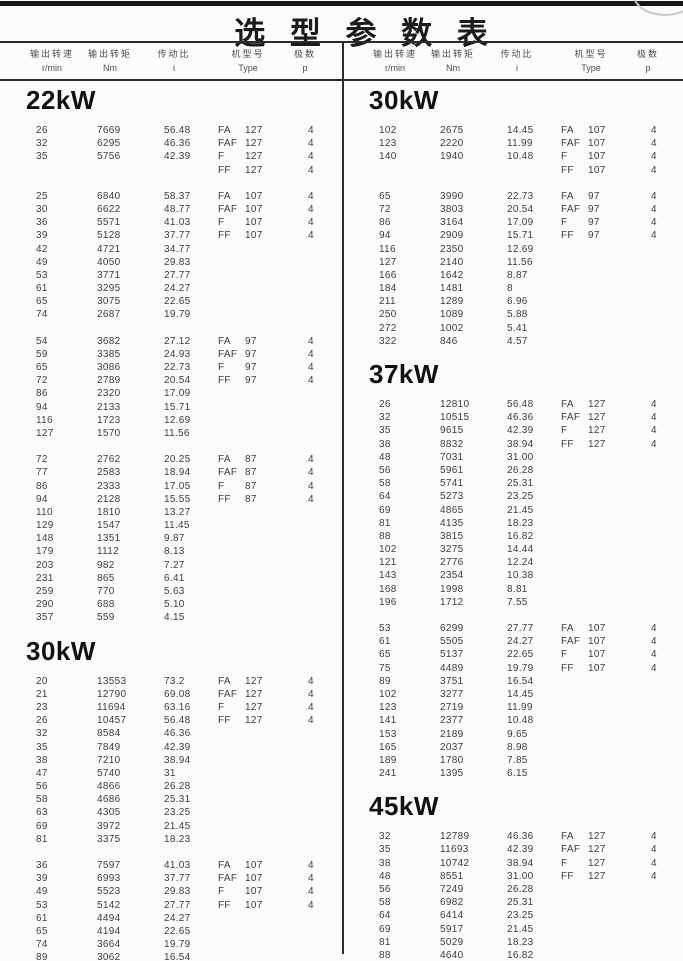 Image resolution: width=683 pixels, height=961 pixels. I want to click on cell-speed: 102, so click(388, 550).